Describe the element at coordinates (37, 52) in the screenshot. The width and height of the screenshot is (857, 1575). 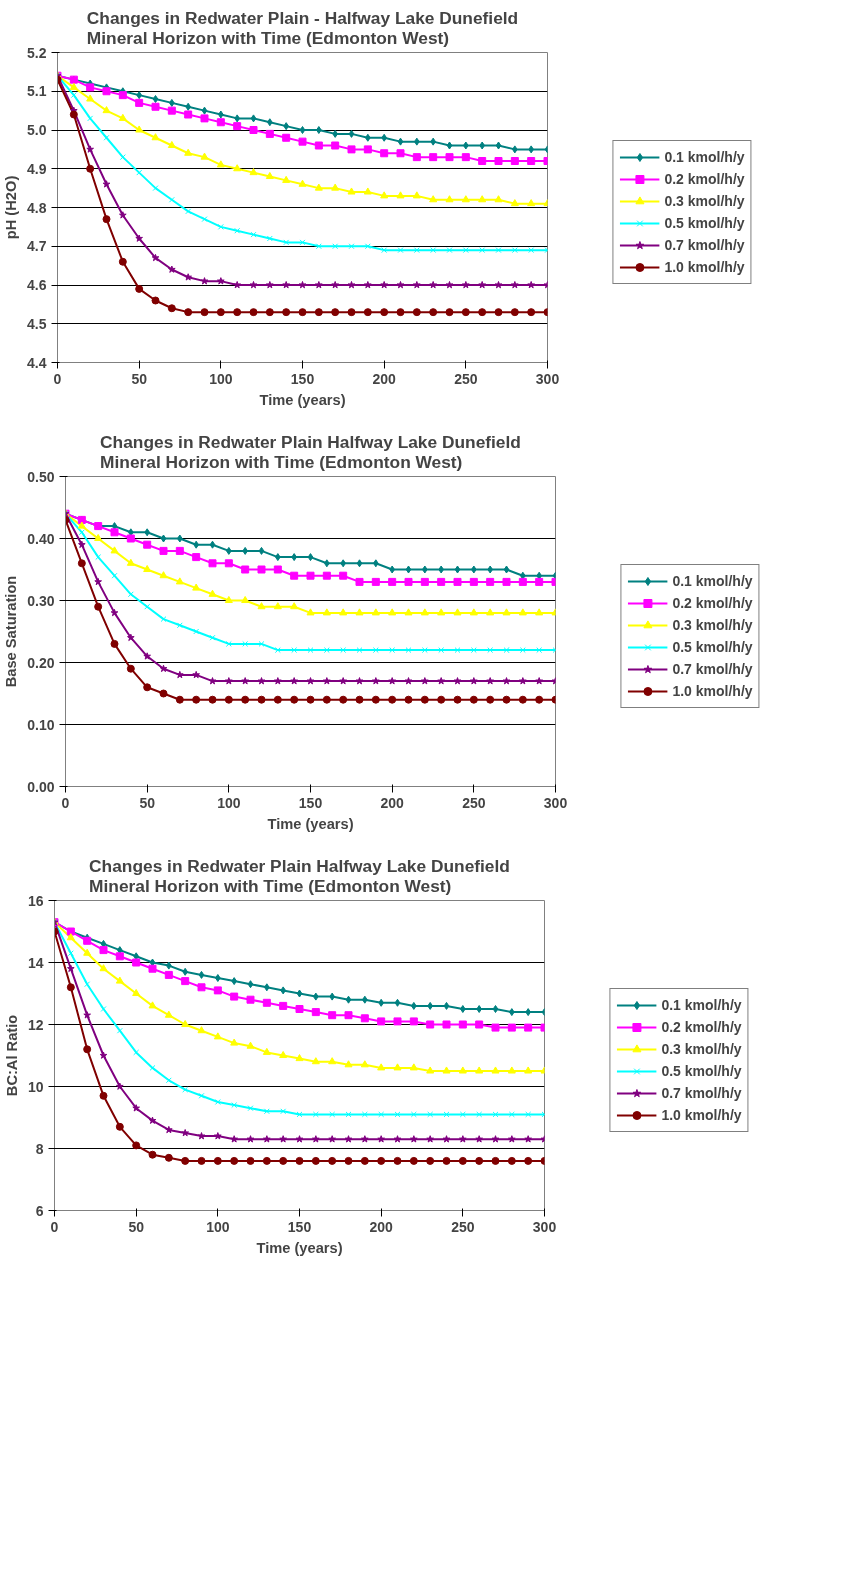
I see `y-tick-label: 5.2` at that location.